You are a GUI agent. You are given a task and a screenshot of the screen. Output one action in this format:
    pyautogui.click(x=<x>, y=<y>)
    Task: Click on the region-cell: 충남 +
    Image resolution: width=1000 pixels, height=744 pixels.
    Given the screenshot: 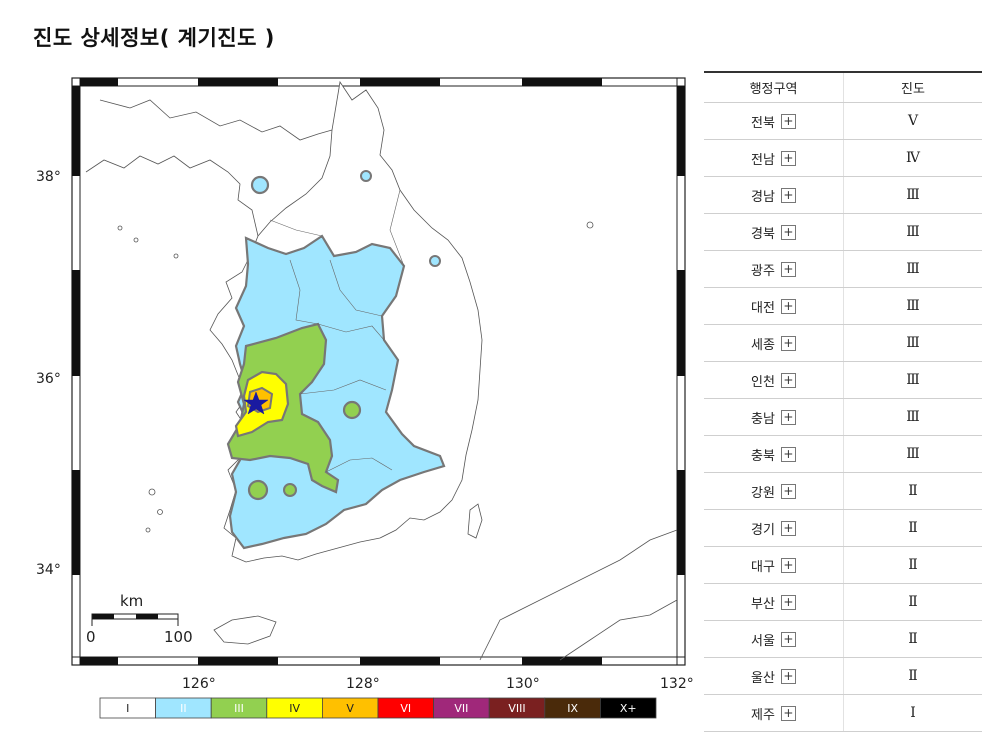 What is the action you would take?
    pyautogui.click(x=774, y=417)
    